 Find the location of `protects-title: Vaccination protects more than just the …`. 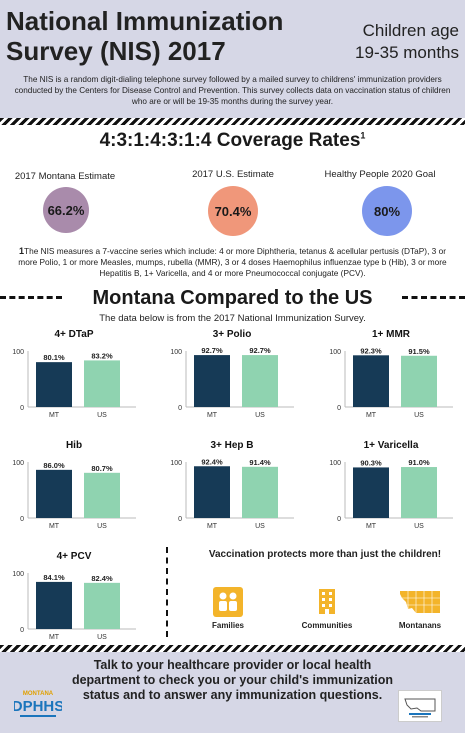

protects-title: Vaccination protects more than just the … is located at coordinates (325, 554).